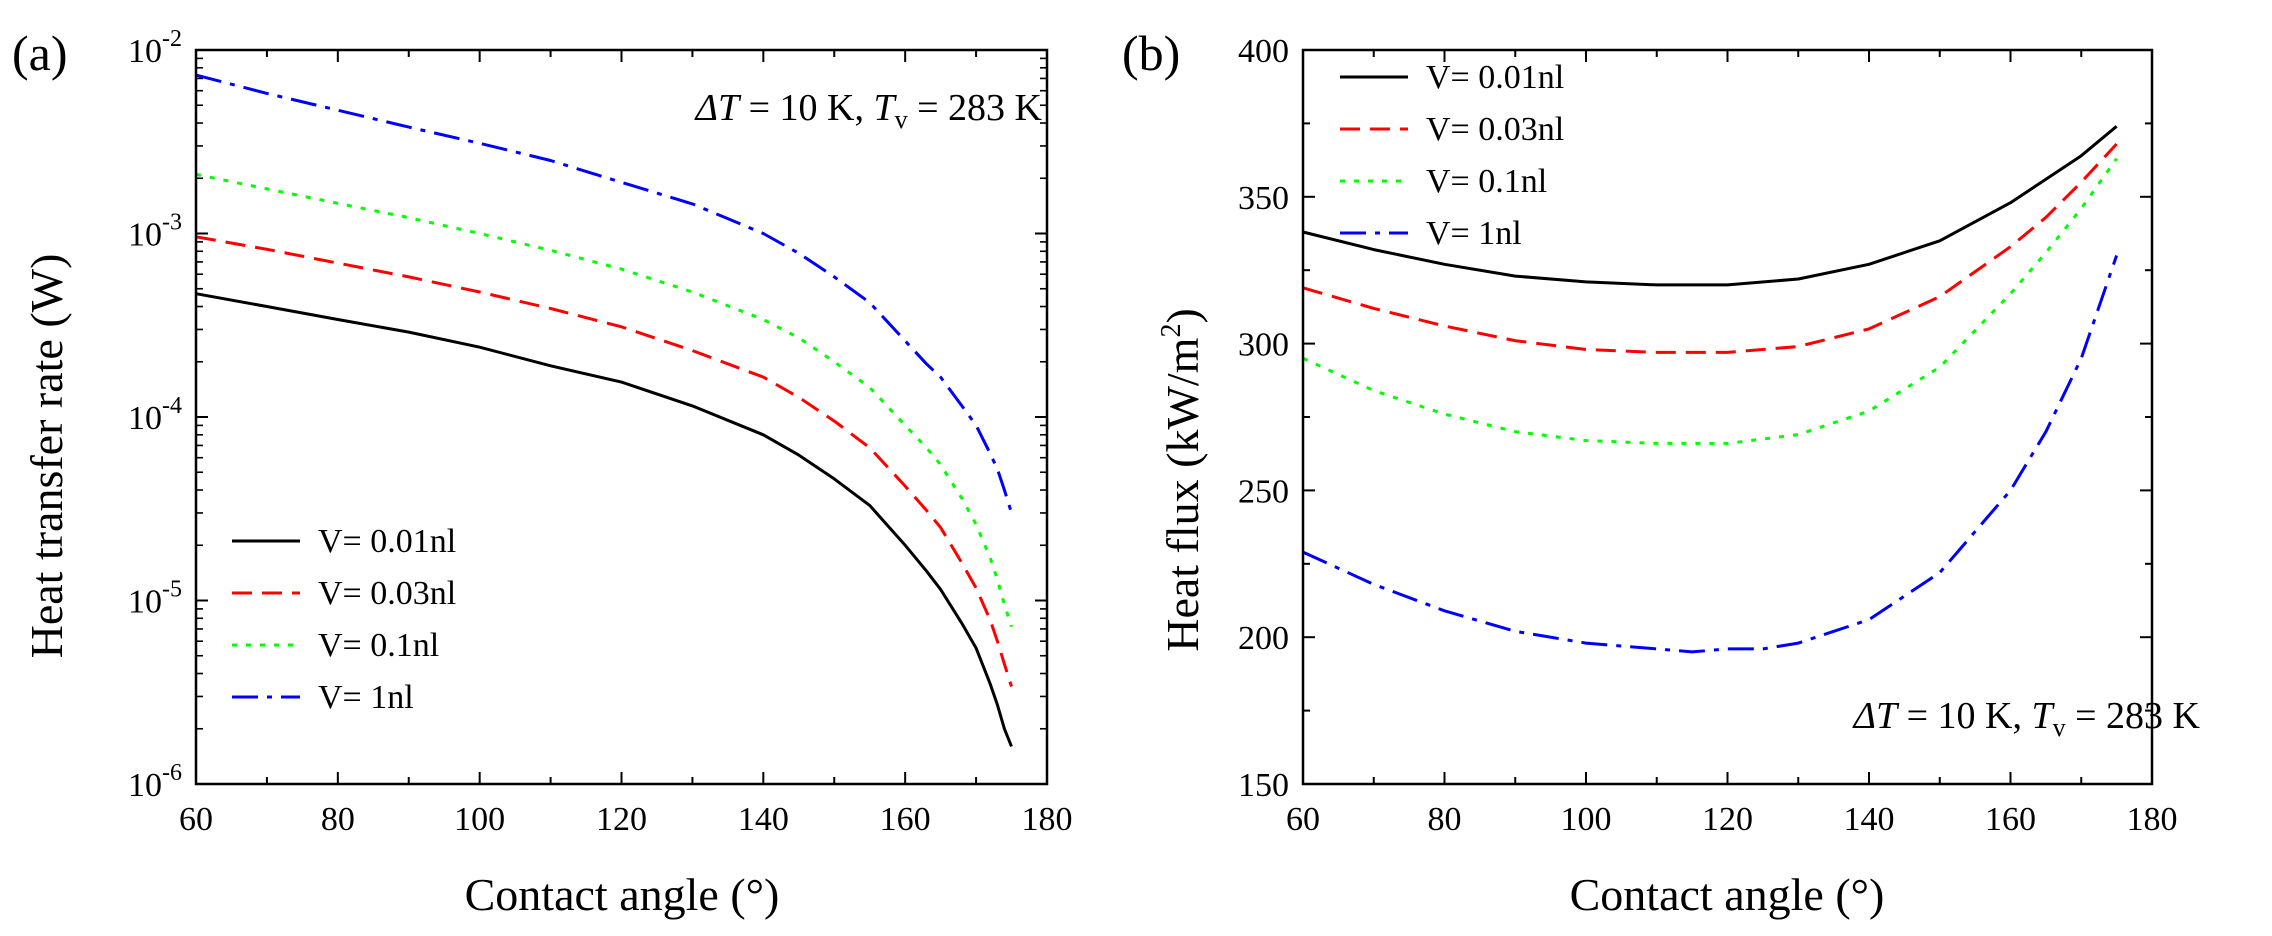 Image resolution: width=2272 pixels, height=936 pixels. Describe the element at coordinates (885, 108) in the screenshot. I see `panel-a-annotation-Tv: T` at that location.